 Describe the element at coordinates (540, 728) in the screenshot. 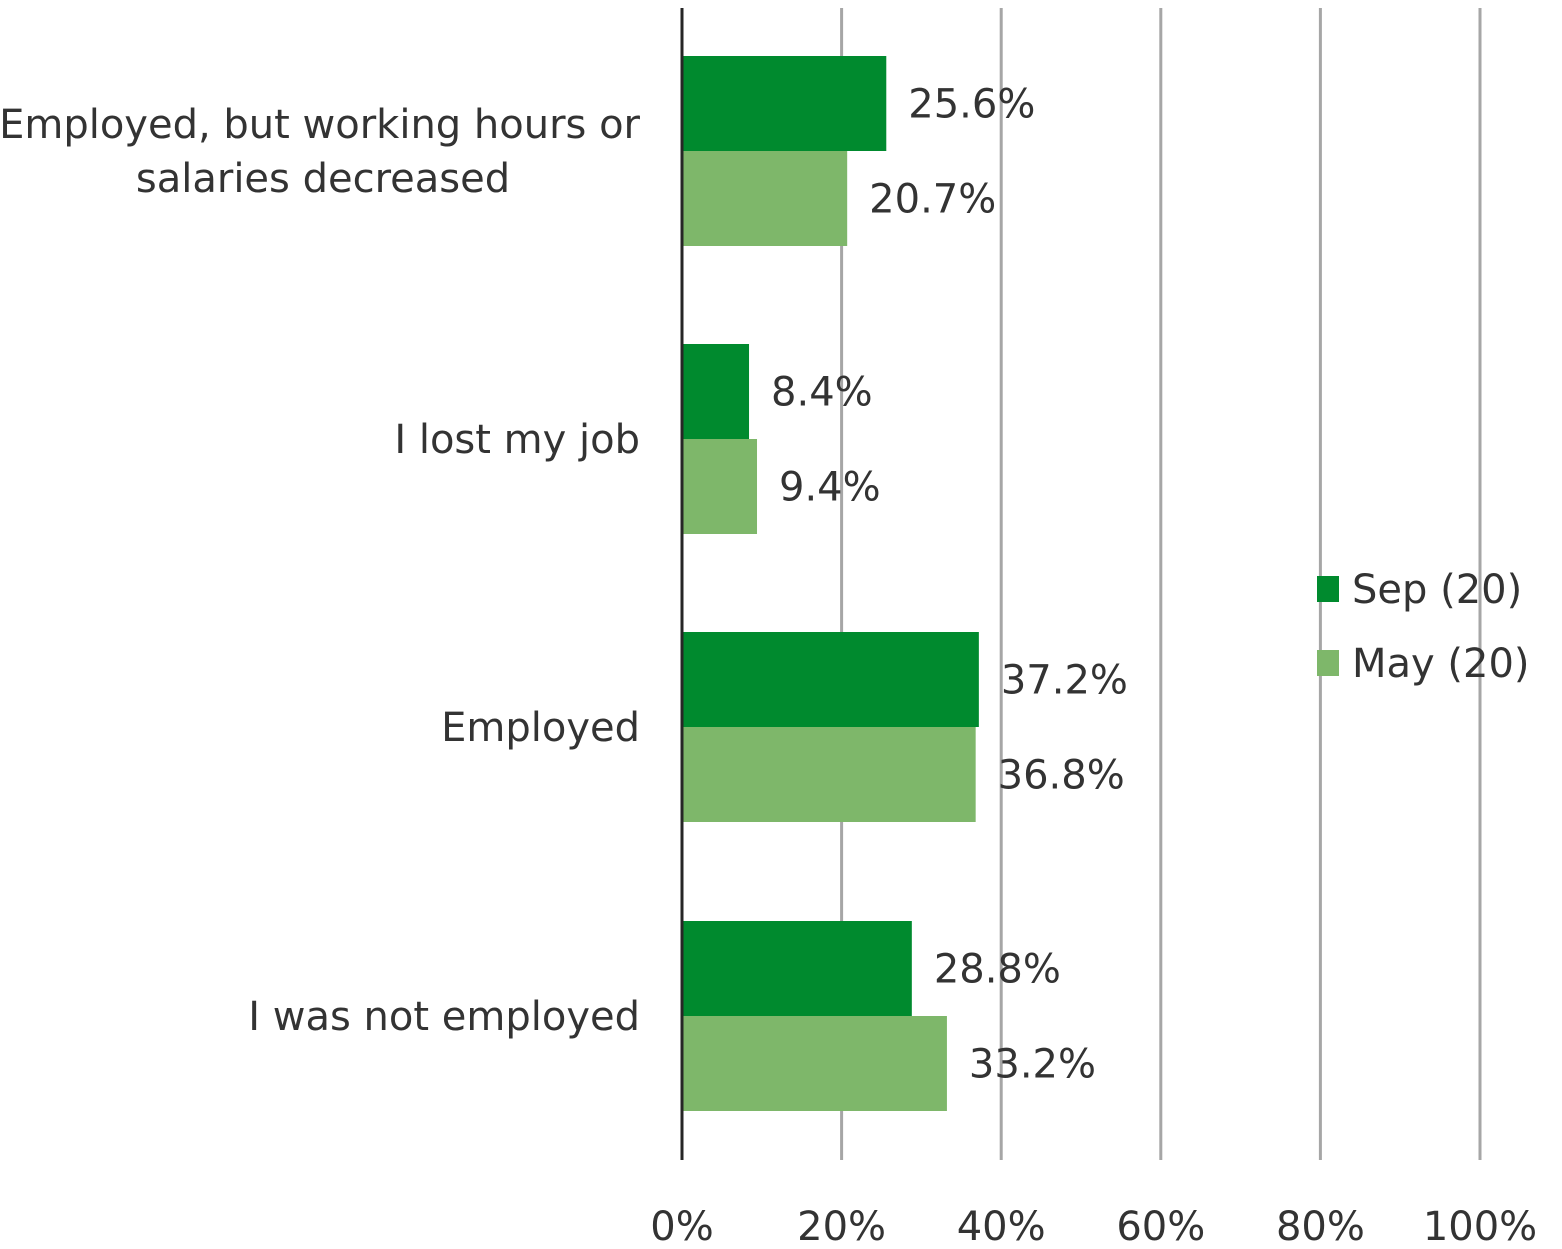

I see `category-label: Employed` at that location.